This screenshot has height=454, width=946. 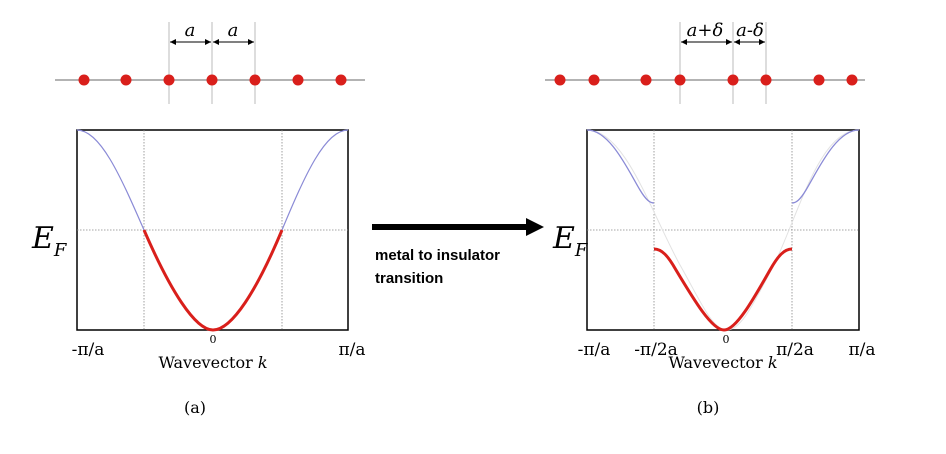 I want to click on transition-arrow-group: metal to insulator transition, so click(x=458, y=252).